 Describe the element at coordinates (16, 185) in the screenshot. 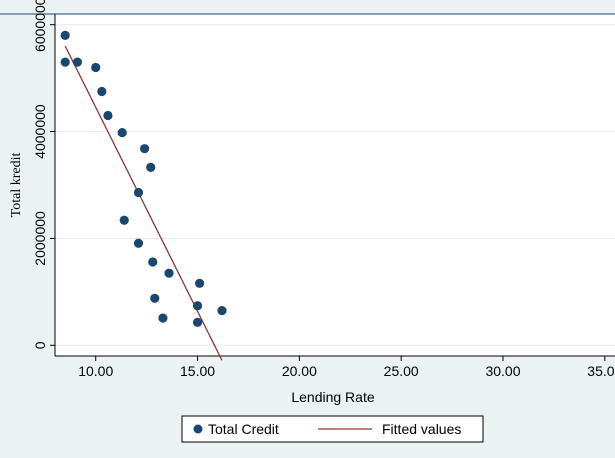

I see `y-axis-title: Total kredit` at that location.